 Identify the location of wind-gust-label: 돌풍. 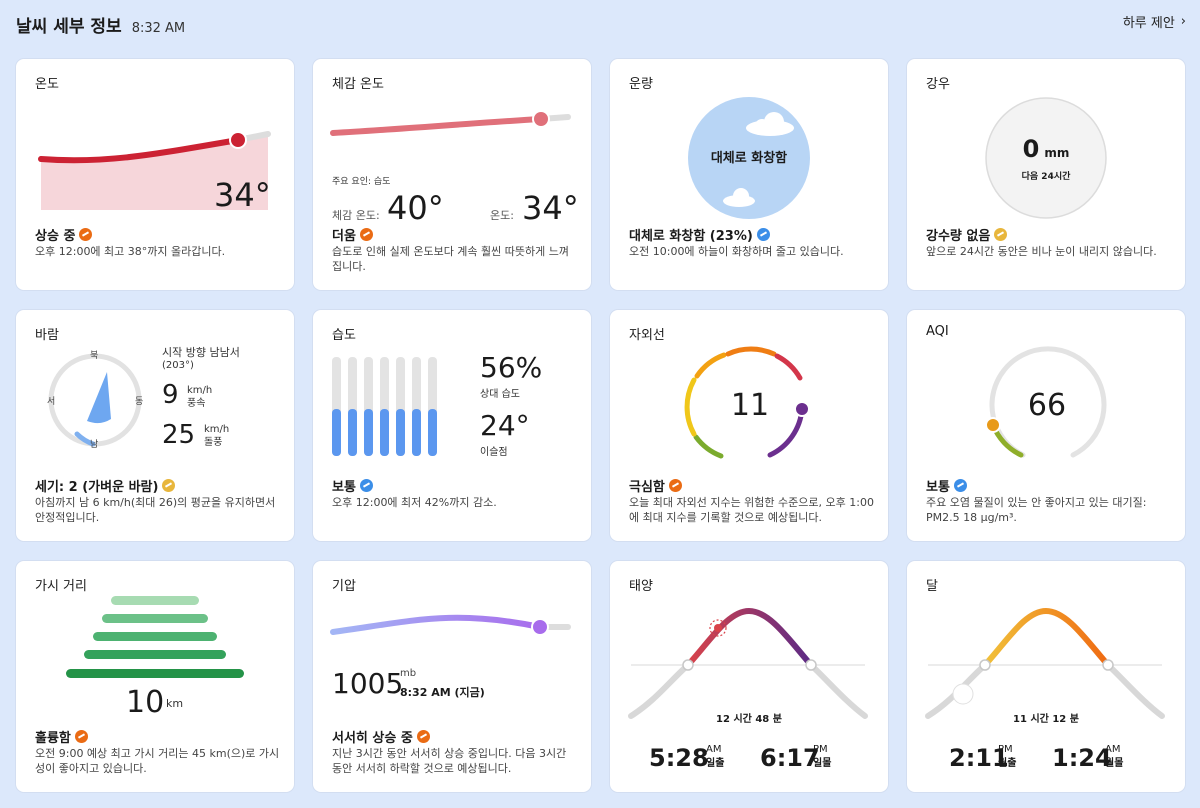
(213, 442).